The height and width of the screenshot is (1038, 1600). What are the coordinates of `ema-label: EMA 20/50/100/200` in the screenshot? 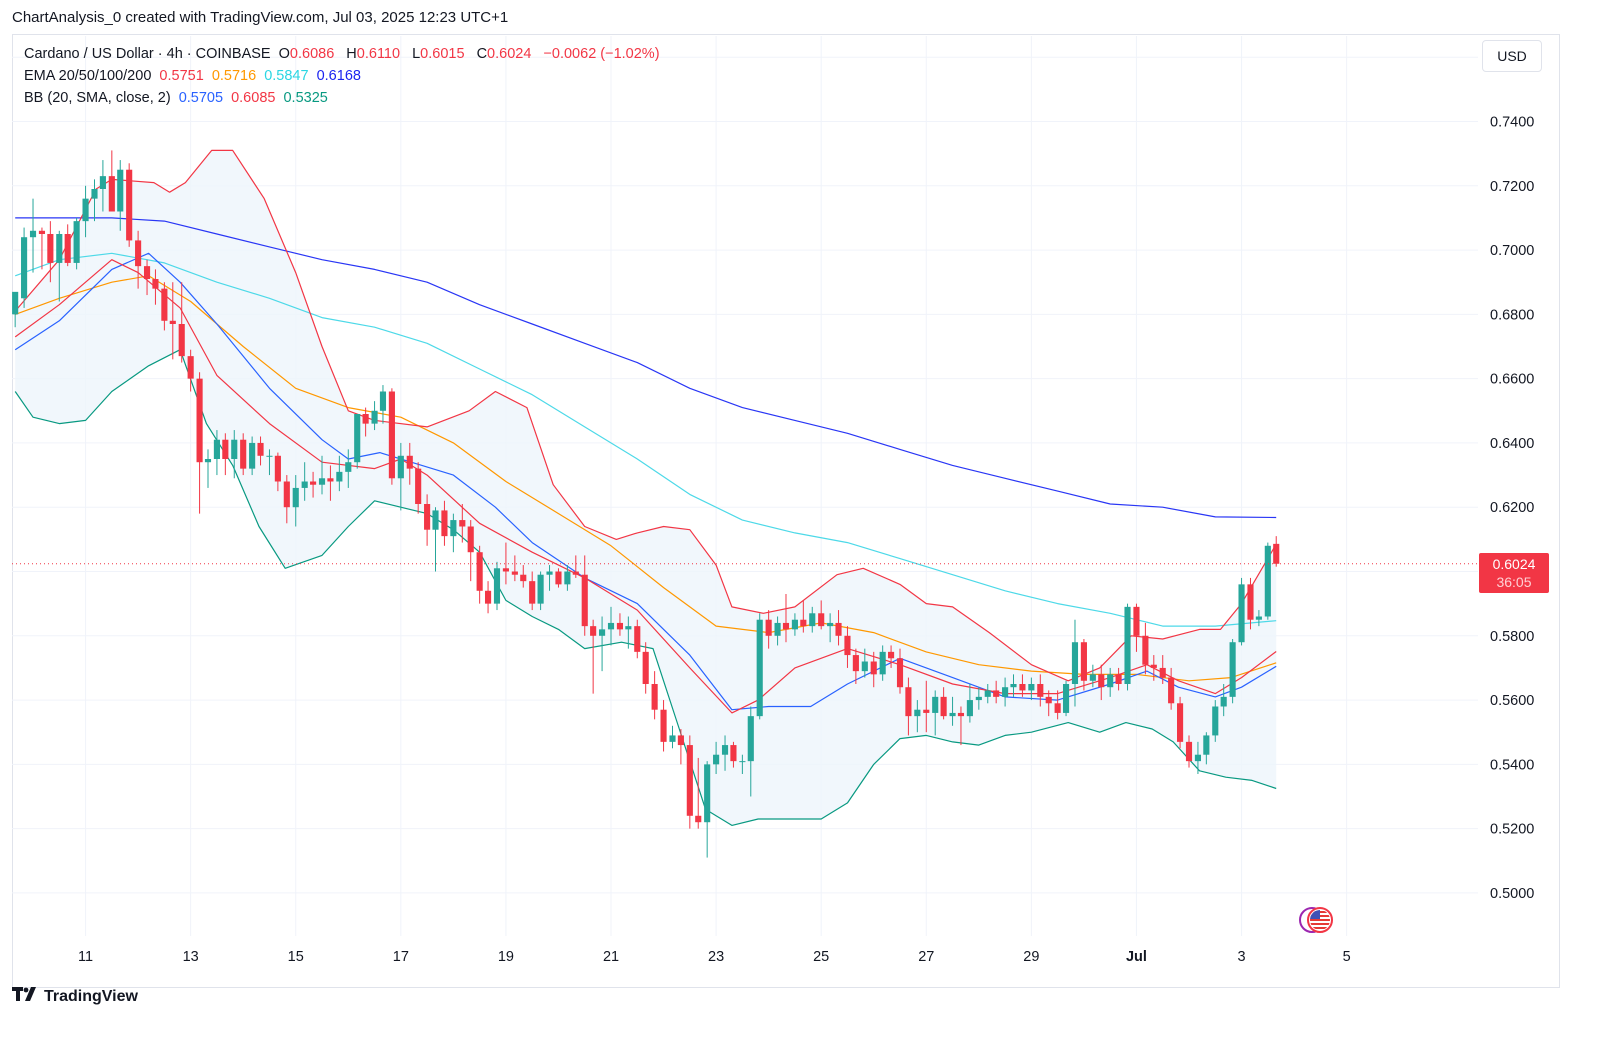 It's located at (88, 76).